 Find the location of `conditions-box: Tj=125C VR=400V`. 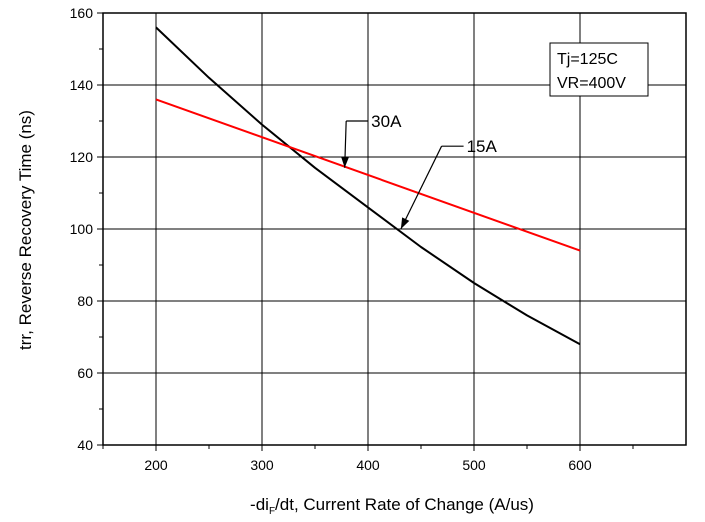

conditions-box: Tj=125C VR=400V is located at coordinates (599, 69).